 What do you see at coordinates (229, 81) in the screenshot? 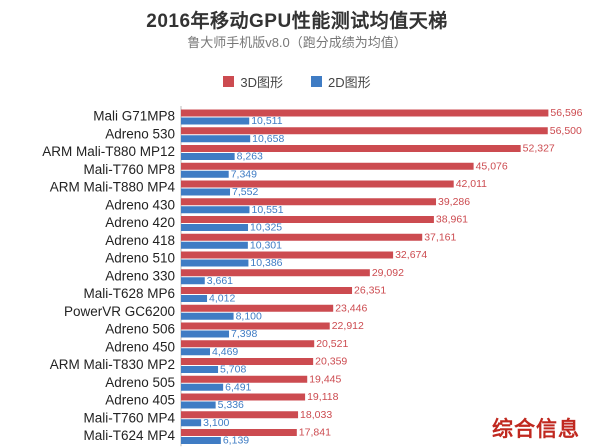
I see `legend-swatch-3d` at bounding box center [229, 81].